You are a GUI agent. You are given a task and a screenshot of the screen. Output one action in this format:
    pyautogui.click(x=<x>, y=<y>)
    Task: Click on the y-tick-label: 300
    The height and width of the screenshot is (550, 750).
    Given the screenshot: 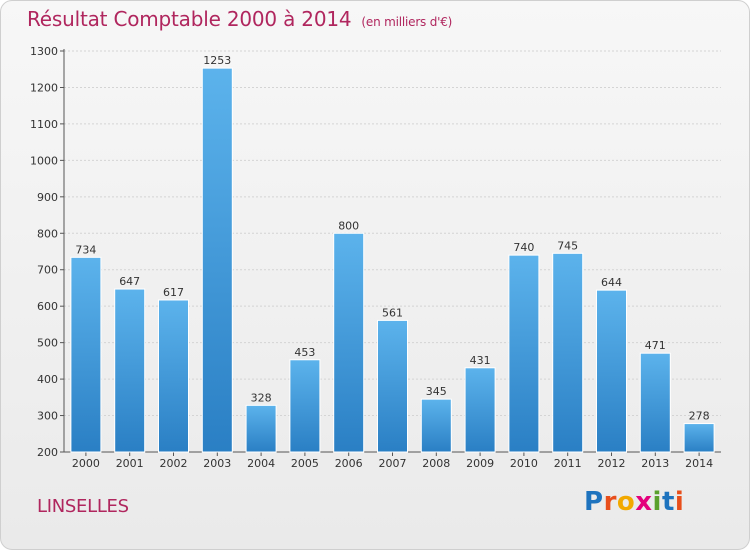 What is the action you would take?
    pyautogui.click(x=47, y=416)
    